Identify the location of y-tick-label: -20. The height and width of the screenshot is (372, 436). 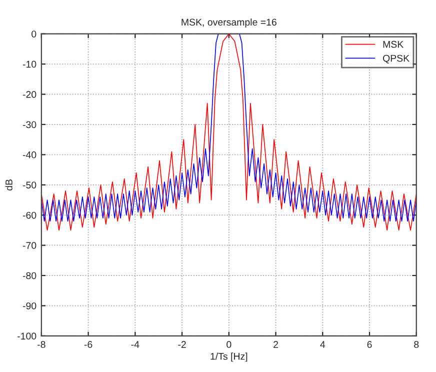
(29, 94).